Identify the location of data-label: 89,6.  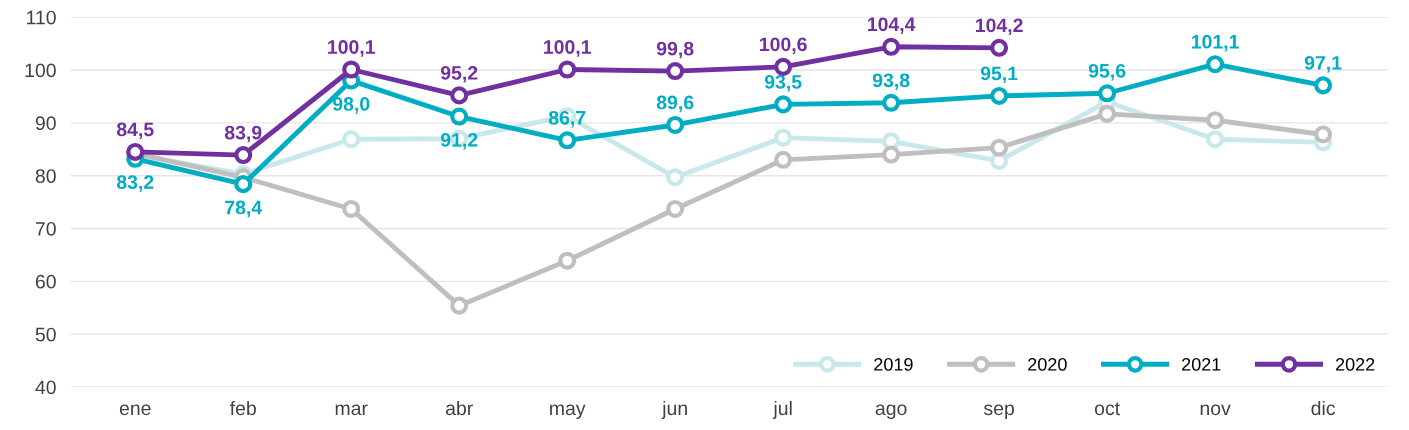
(675, 104).